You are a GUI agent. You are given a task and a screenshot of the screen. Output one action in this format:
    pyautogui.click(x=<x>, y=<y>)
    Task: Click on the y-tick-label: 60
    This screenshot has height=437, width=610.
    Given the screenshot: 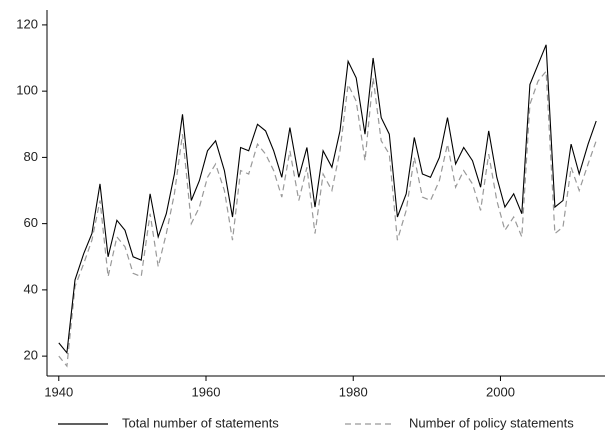 What is the action you would take?
    pyautogui.click(x=31, y=222)
    